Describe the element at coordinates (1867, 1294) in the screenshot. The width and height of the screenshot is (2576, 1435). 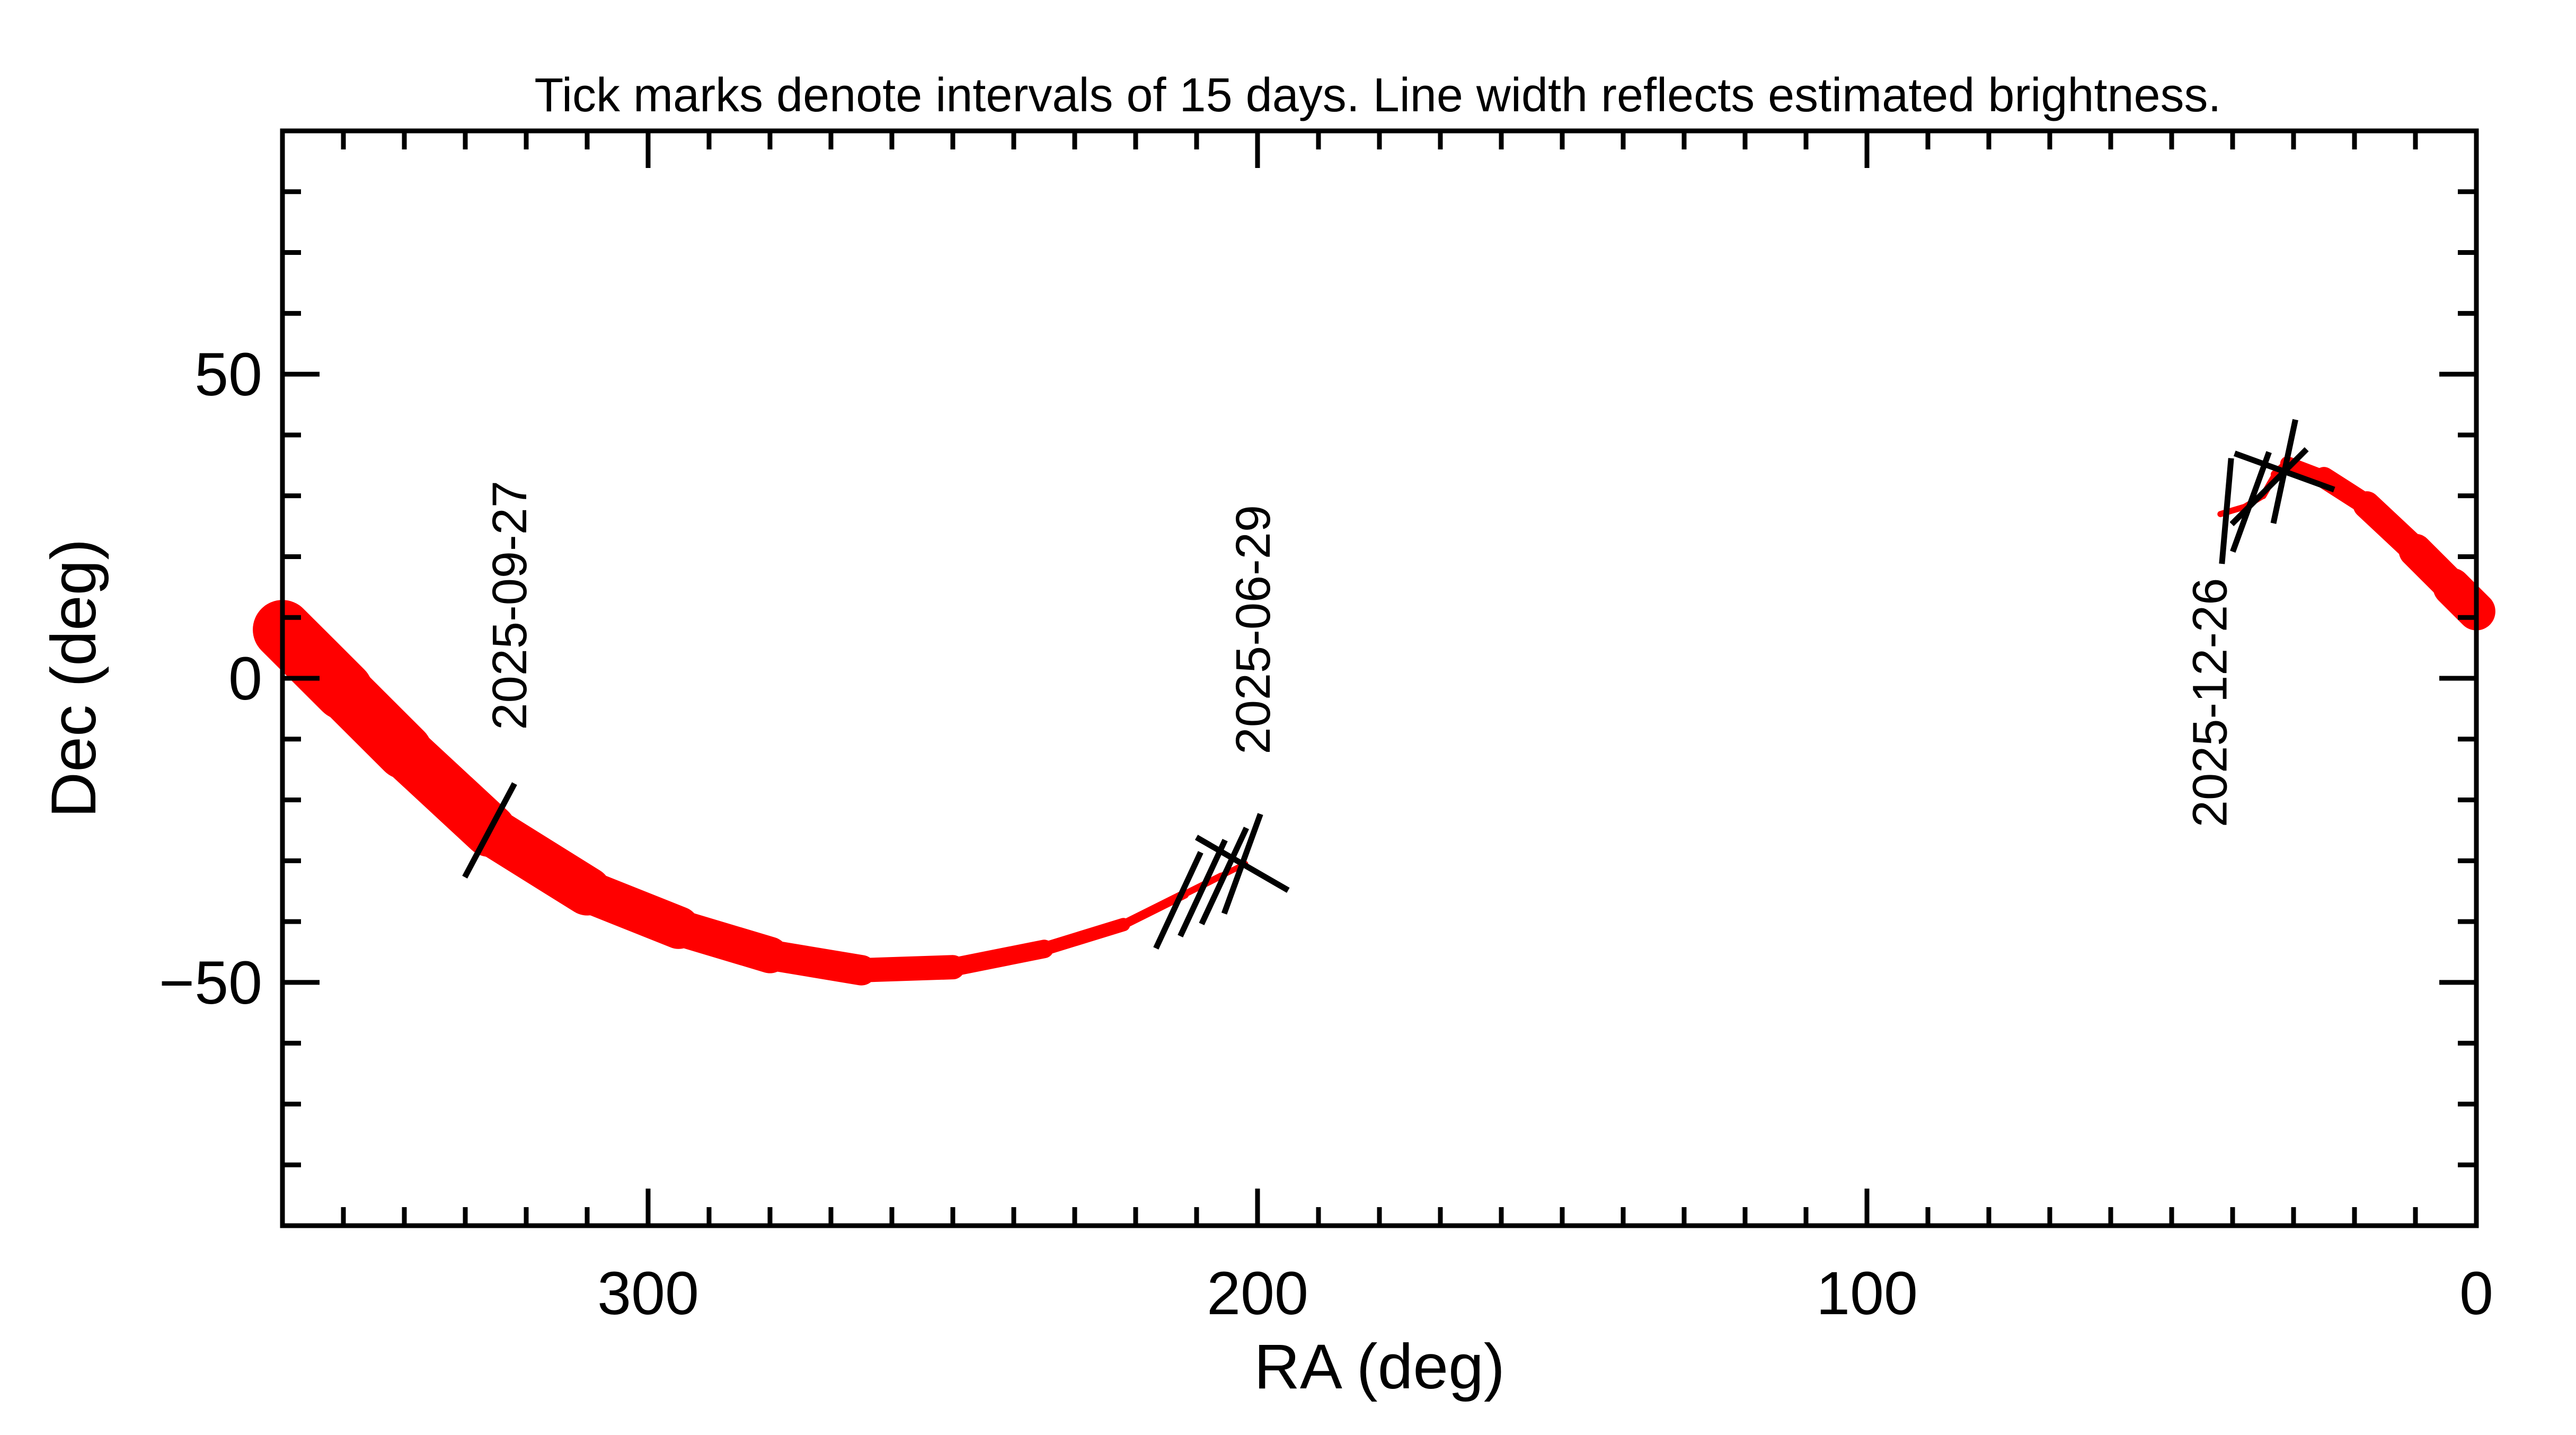
I see `x-tick-label: 100` at that location.